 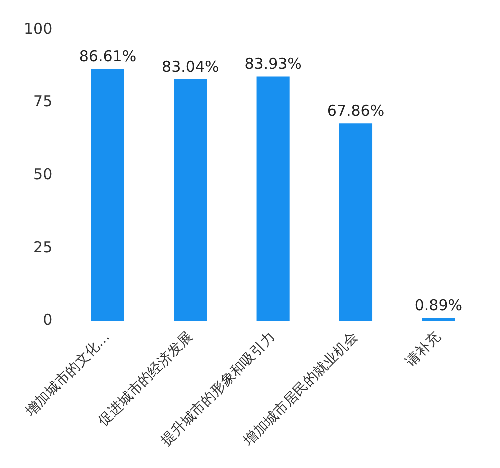 What do you see at coordinates (191, 67) in the screenshot?
I see `data-label: 83.04%` at bounding box center [191, 67].